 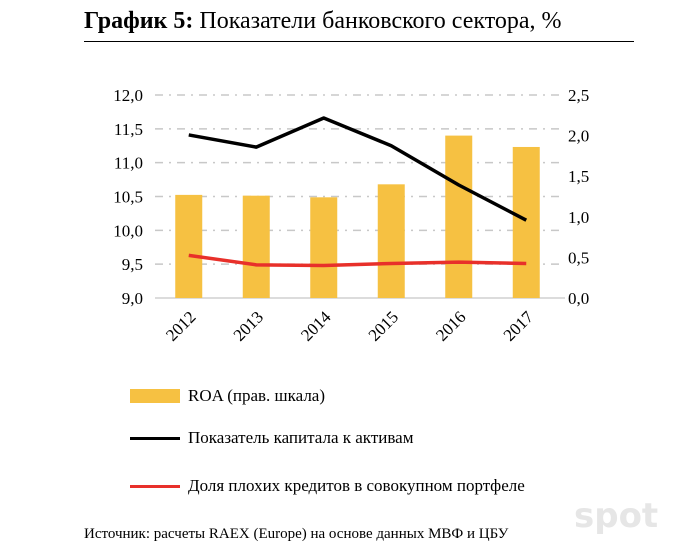 What do you see at coordinates (578, 95) in the screenshot?
I see `right-tick-label: 2,5` at bounding box center [578, 95].